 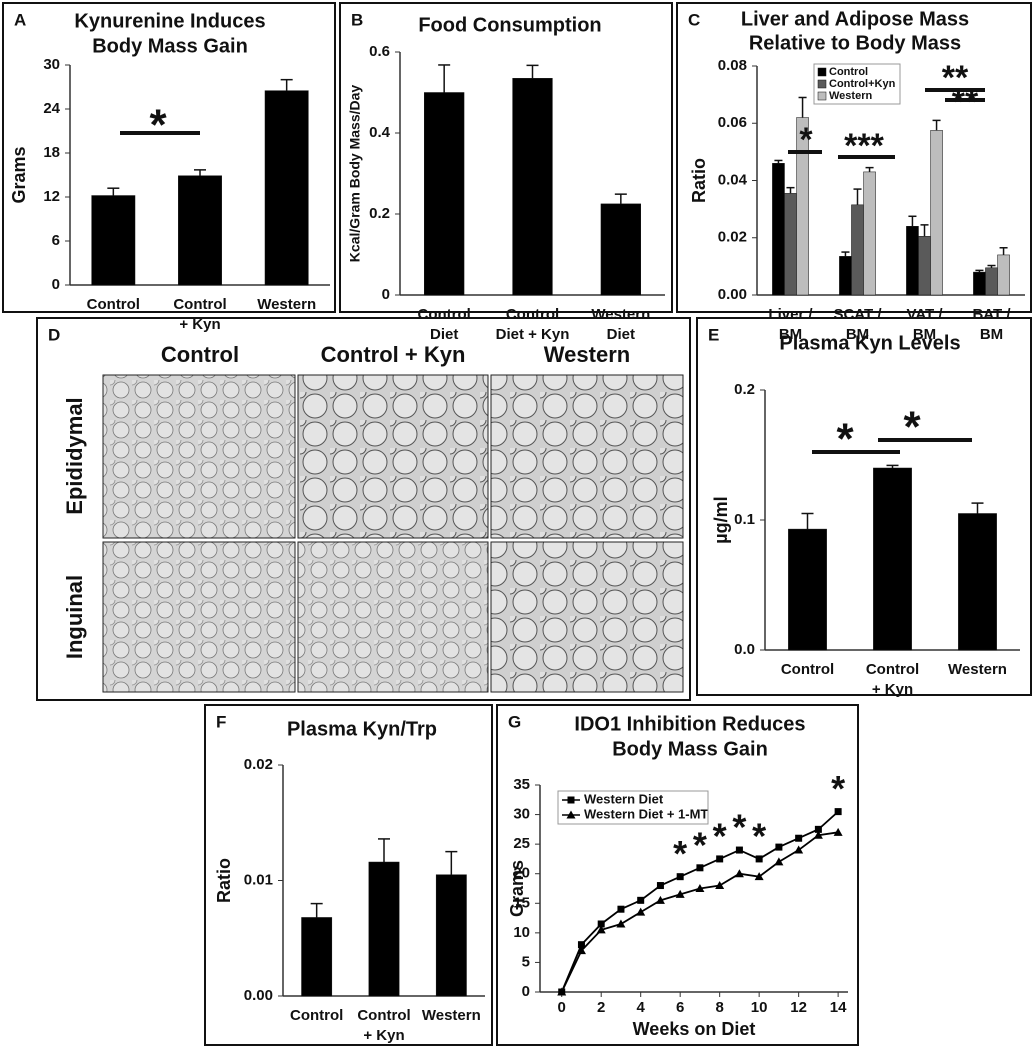 What do you see at coordinates (855, 19) in the screenshot?
I see `chart-title: Liver and Adipose Mass` at bounding box center [855, 19].